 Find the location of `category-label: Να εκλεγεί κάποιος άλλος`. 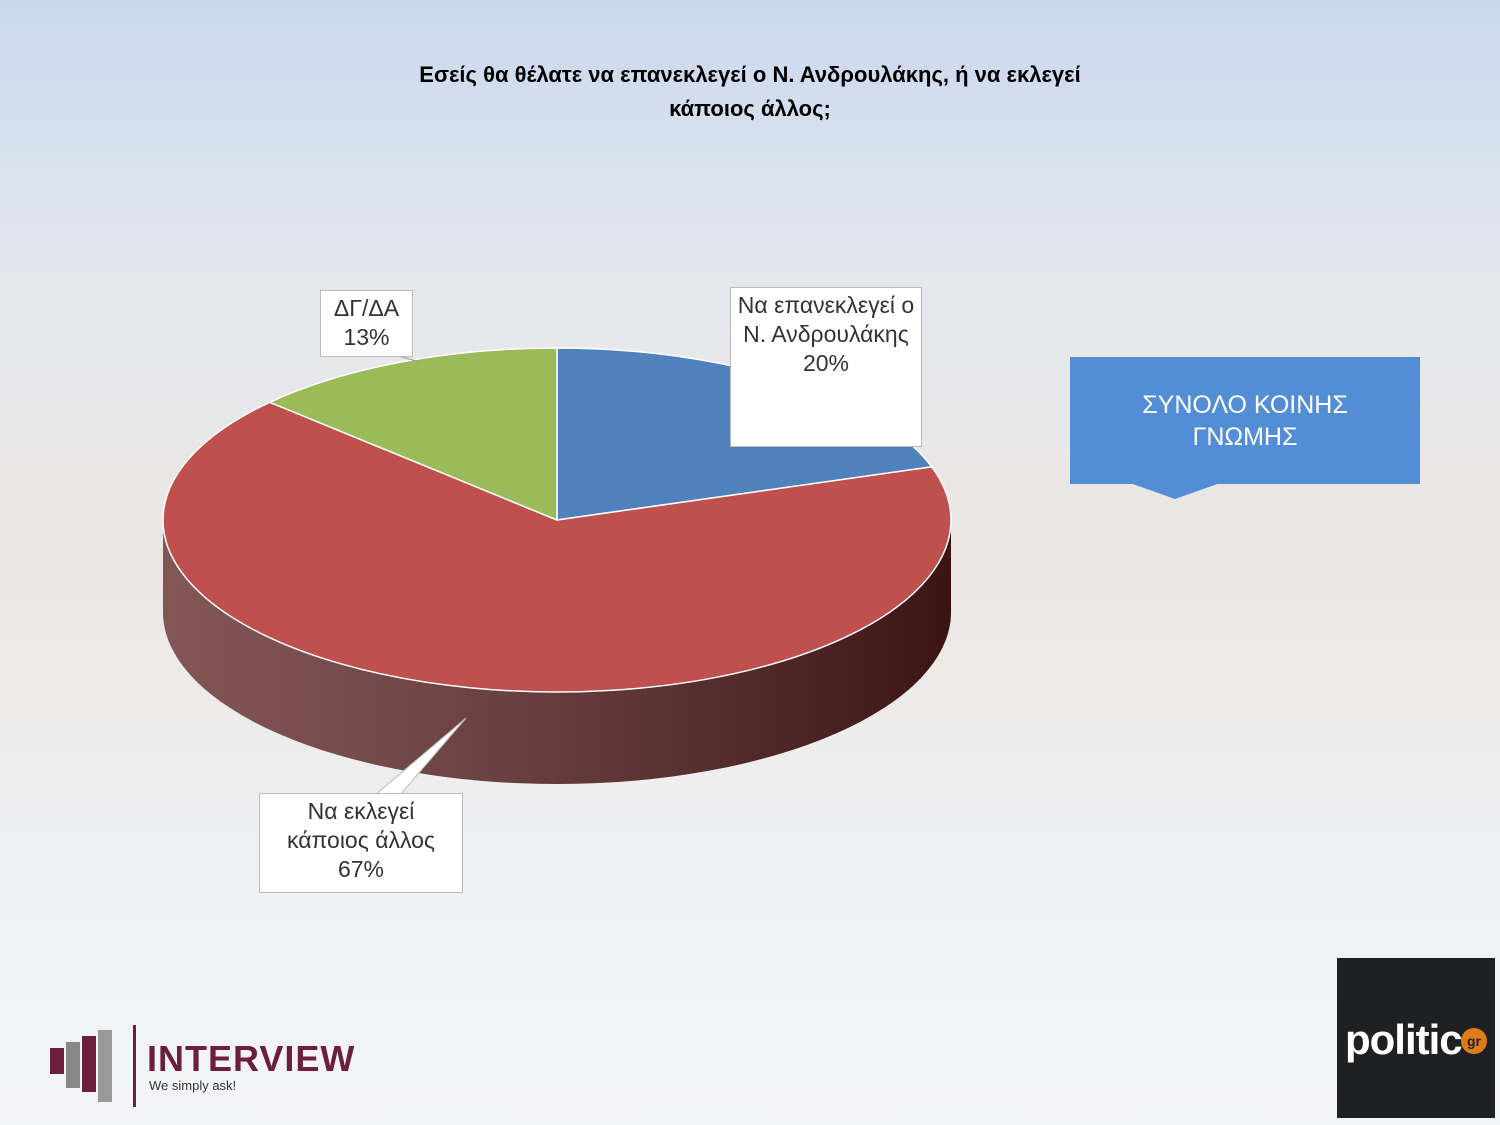

category-label: Να εκλεγεί κάποιος άλλος is located at coordinates (361, 825).